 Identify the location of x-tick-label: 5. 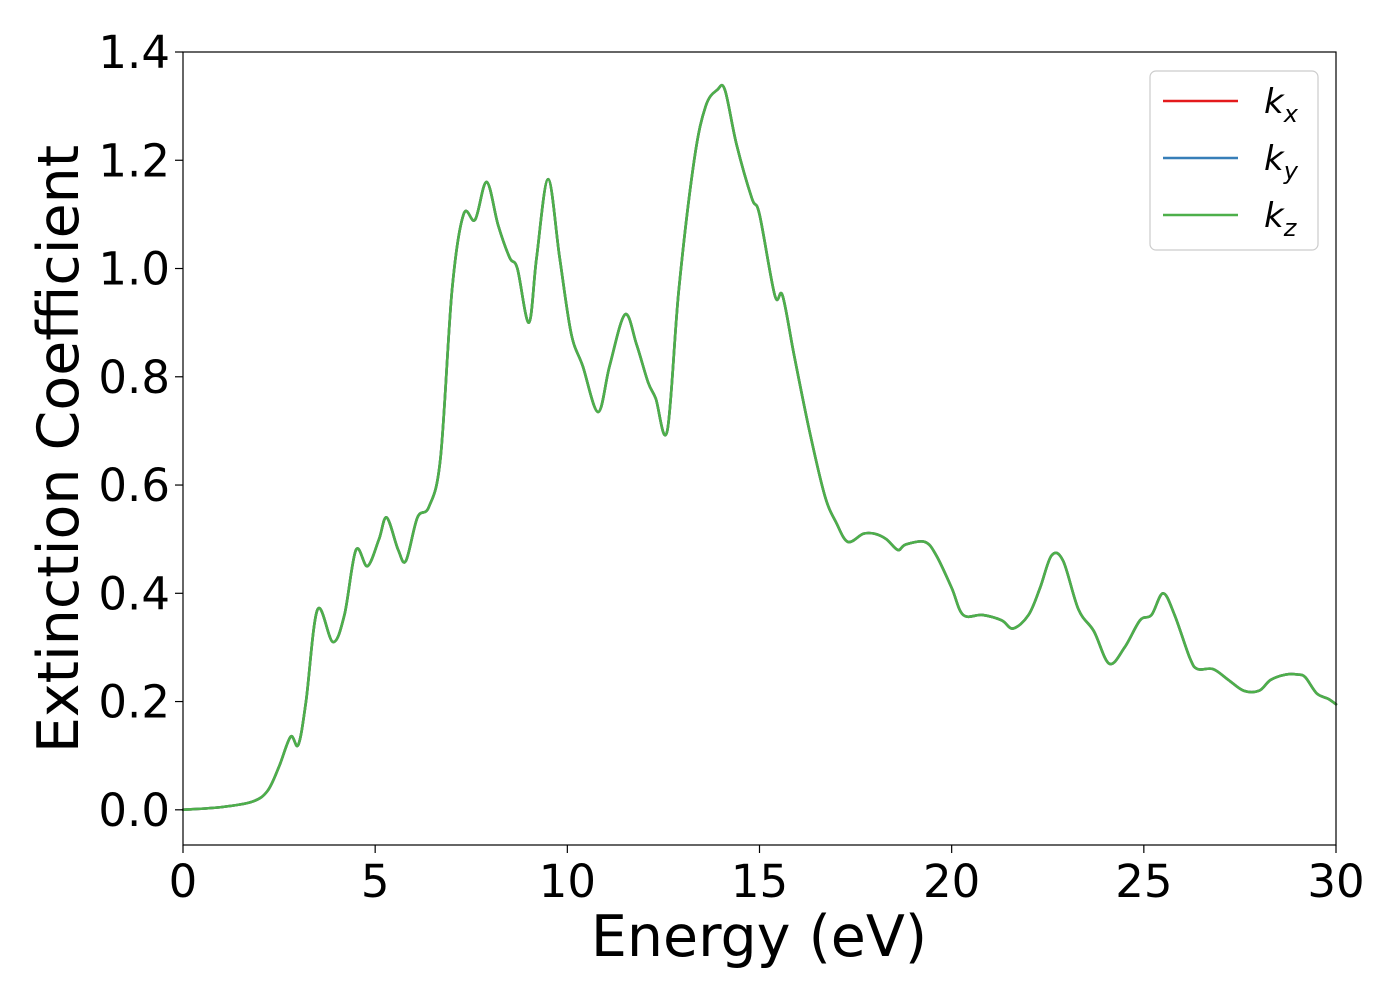
(375, 881).